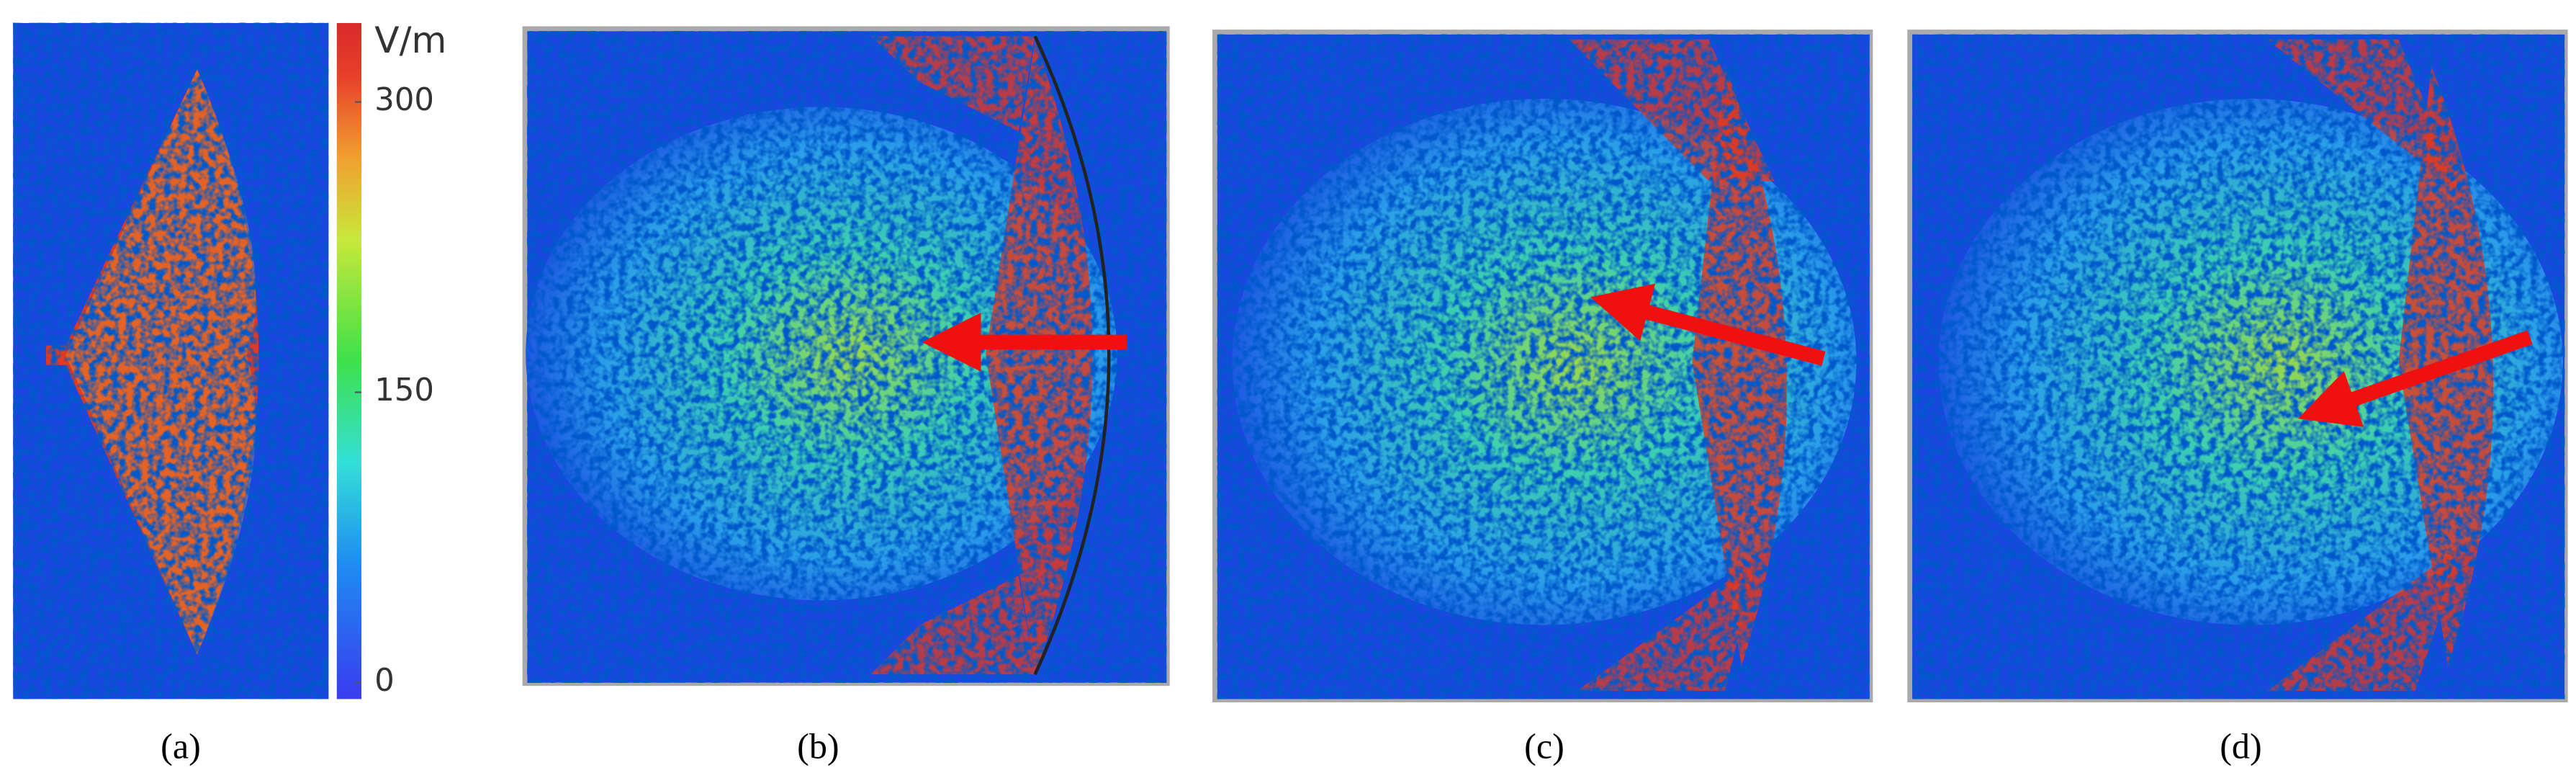 The image size is (2576, 778). I want to click on panel-label: (a), so click(181, 746).